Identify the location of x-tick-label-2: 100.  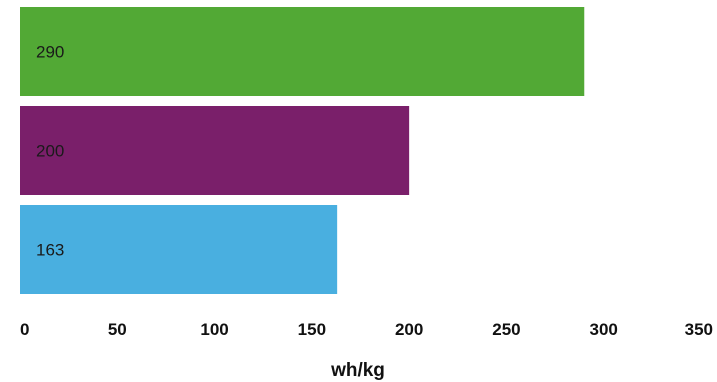
(214, 329).